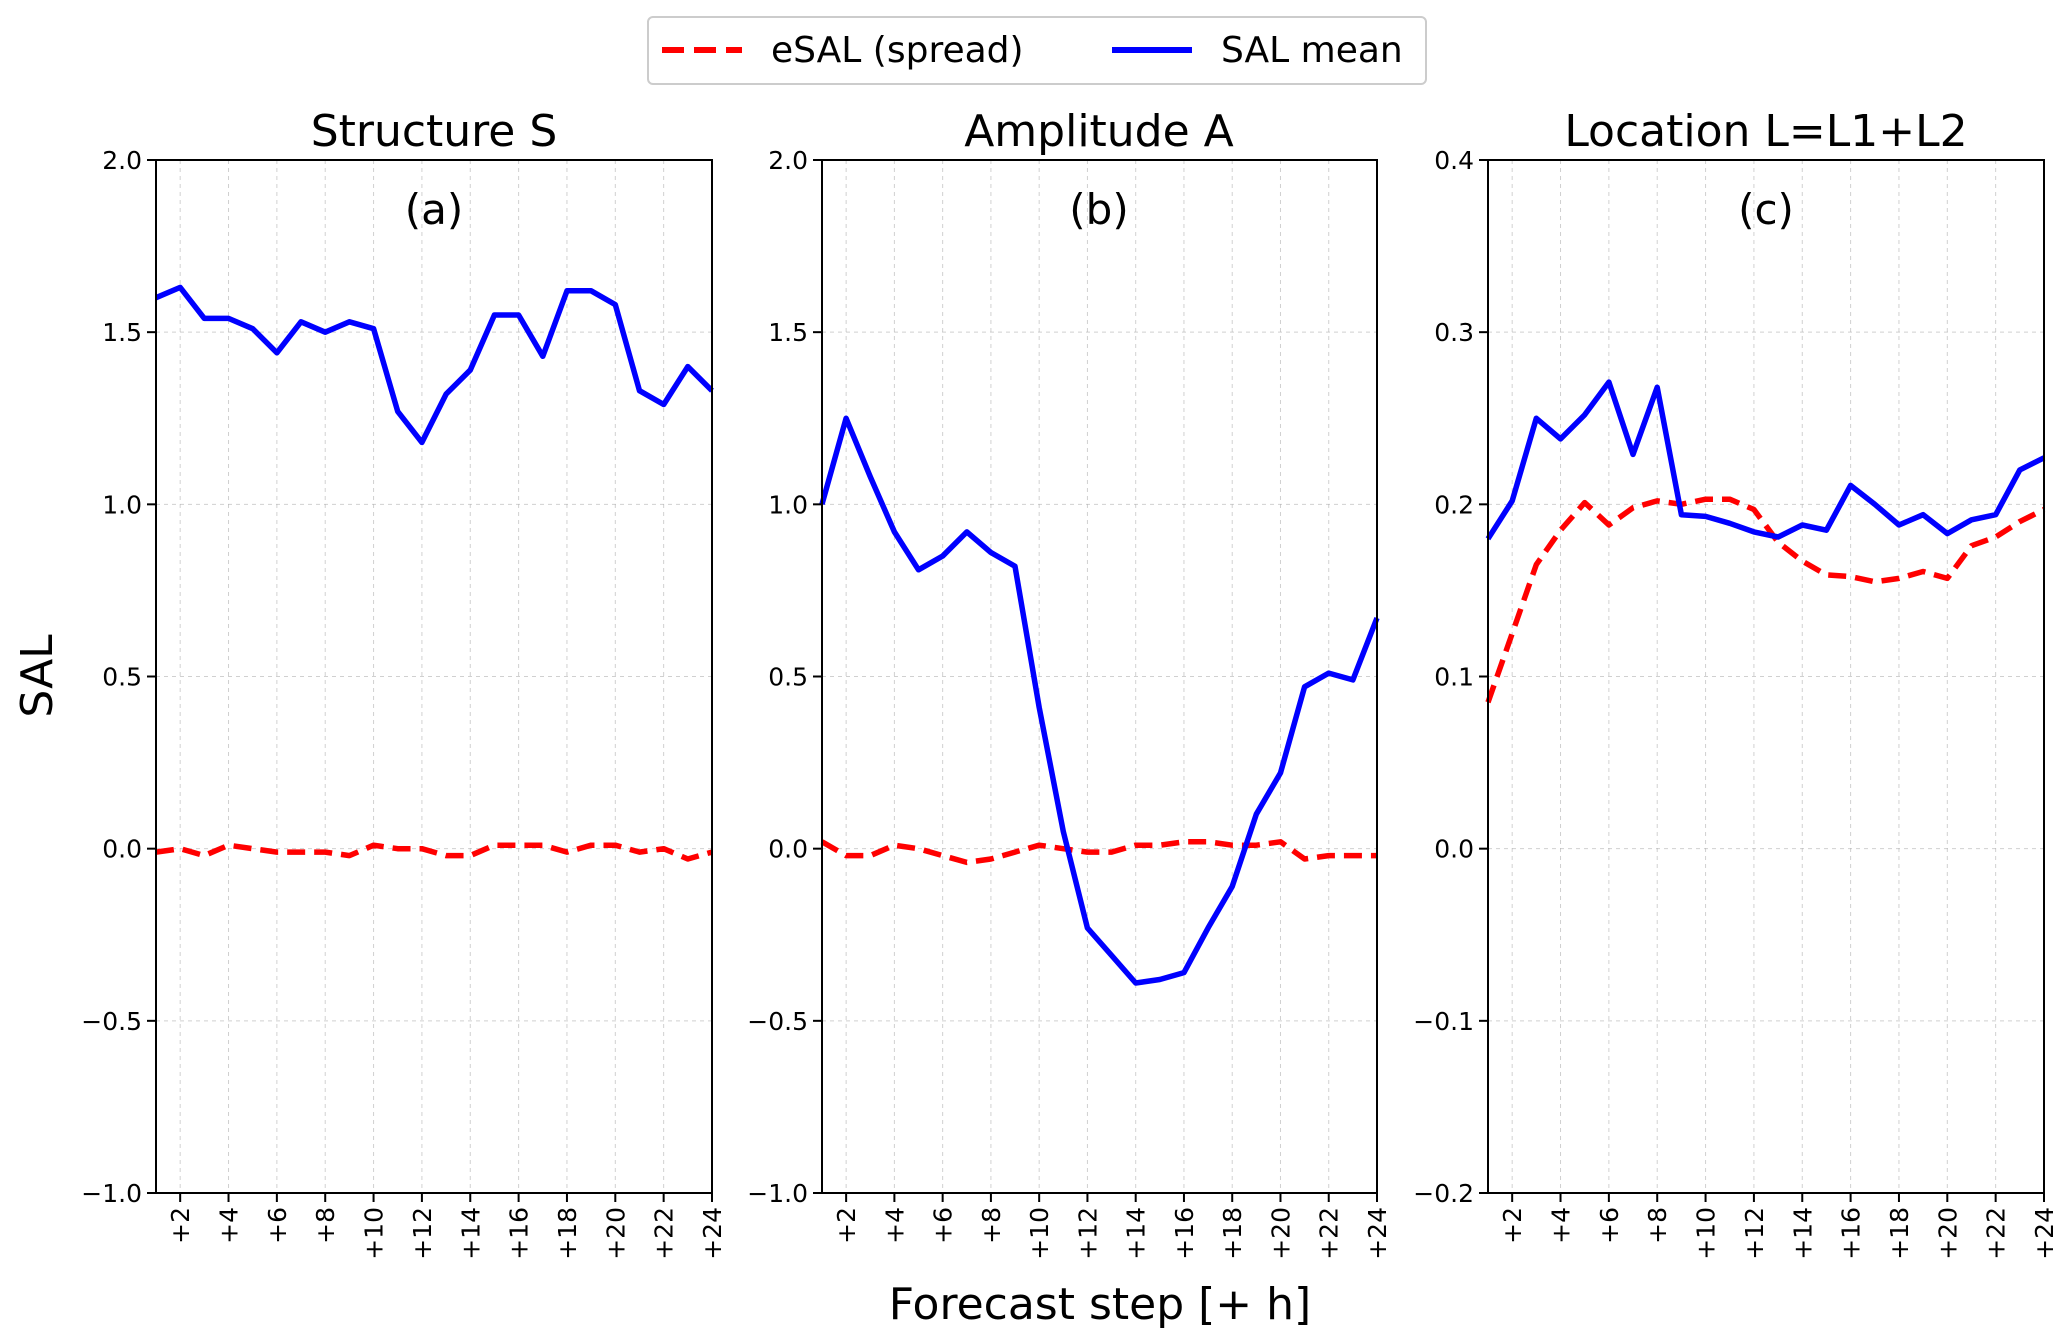  I want to click on sal-mean-line-amplitude, so click(1099, 700).